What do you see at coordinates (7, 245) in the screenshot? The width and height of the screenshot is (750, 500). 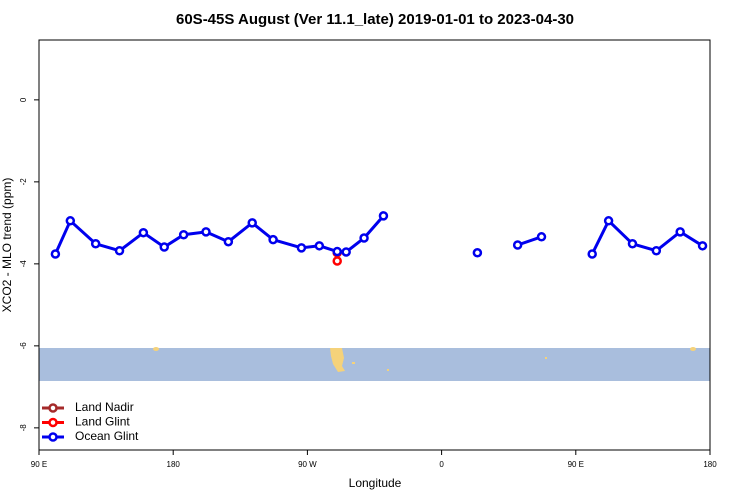 I see `y-axis-label: XCO2 - MLO trend (ppm)` at bounding box center [7, 245].